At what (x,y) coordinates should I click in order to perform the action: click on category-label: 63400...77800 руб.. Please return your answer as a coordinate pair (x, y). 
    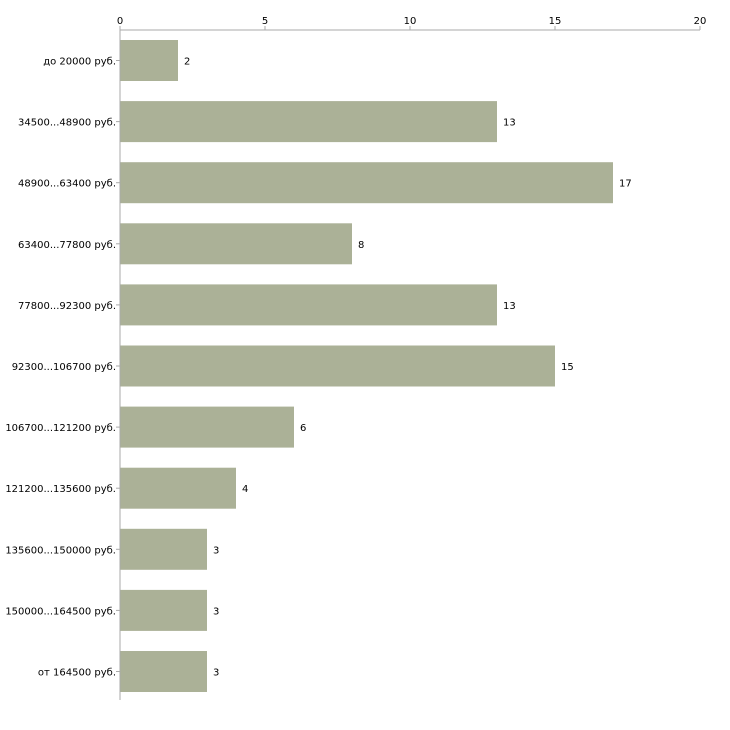
    Looking at the image, I should click on (67, 245).